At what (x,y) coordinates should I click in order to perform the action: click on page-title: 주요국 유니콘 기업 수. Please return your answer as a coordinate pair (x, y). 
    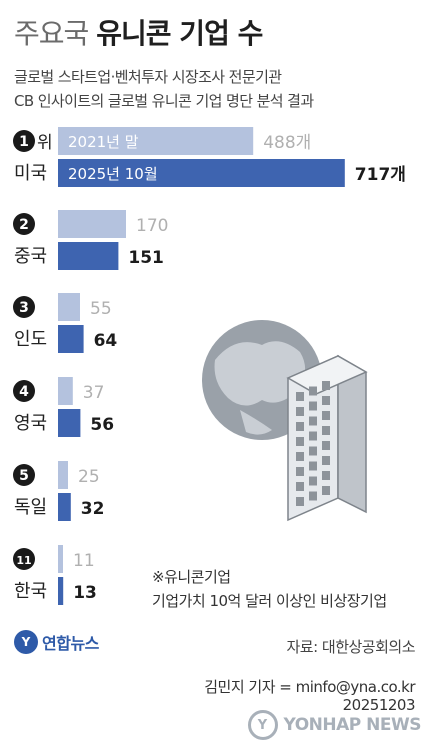
    Looking at the image, I should click on (138, 32).